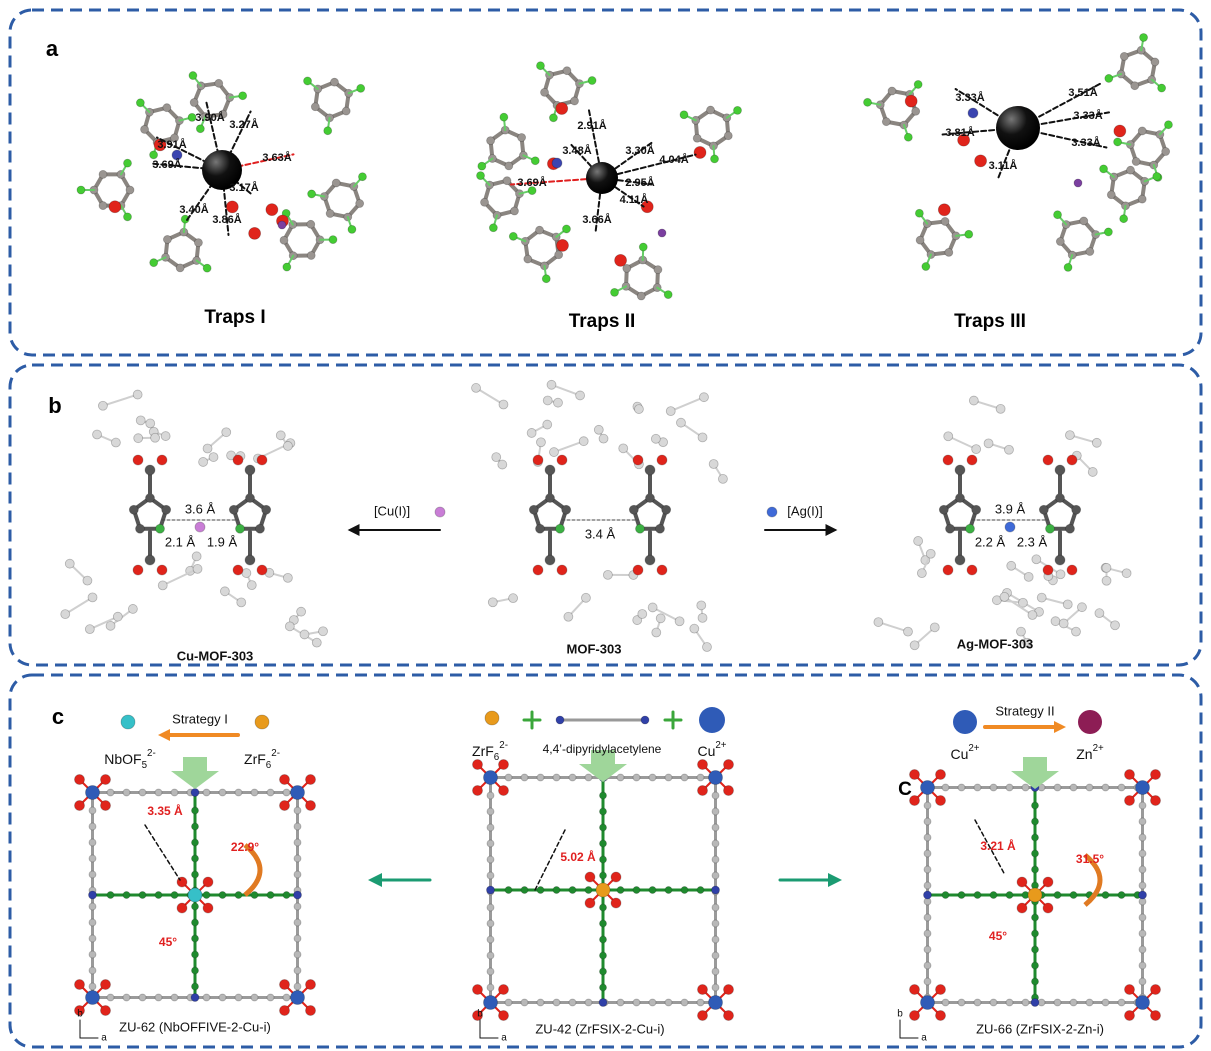 This screenshot has height=1051, width=1211. I want to click on label: 5.02 Å, so click(578, 856).